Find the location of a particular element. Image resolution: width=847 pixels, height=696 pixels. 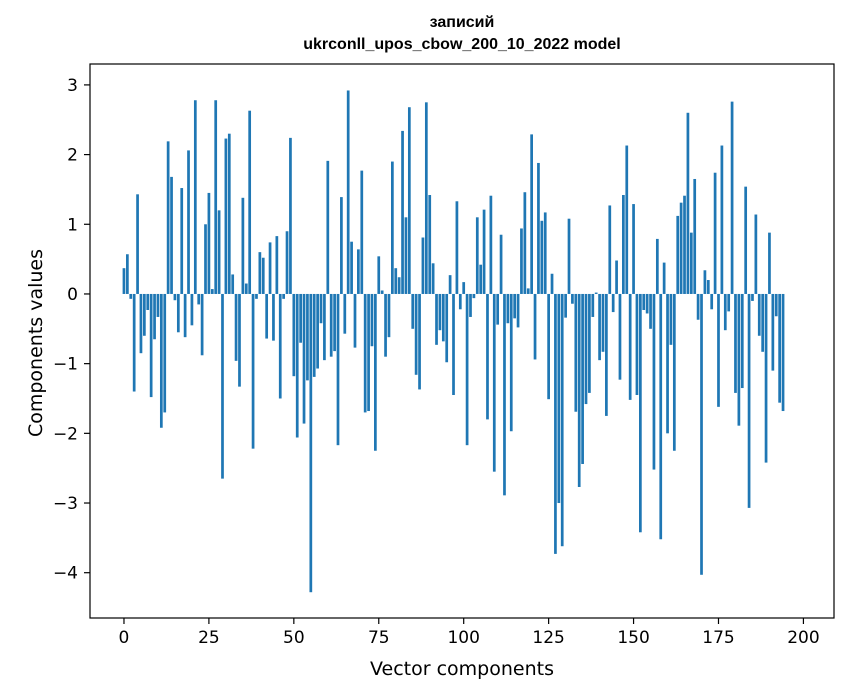

x-tick-label: 0 is located at coordinates (124, 638).